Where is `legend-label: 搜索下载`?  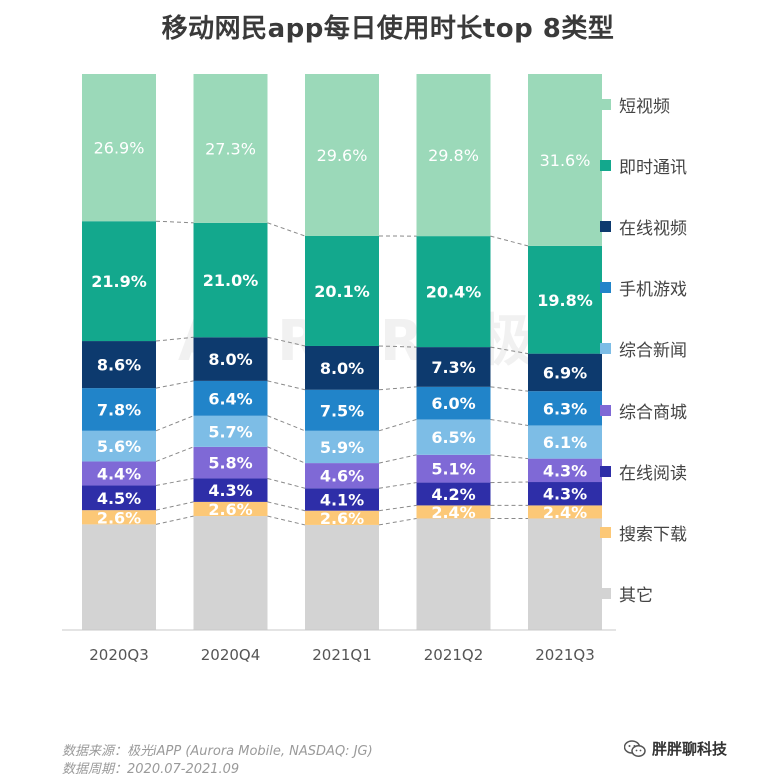 legend-label: 搜索下载 is located at coordinates (653, 534).